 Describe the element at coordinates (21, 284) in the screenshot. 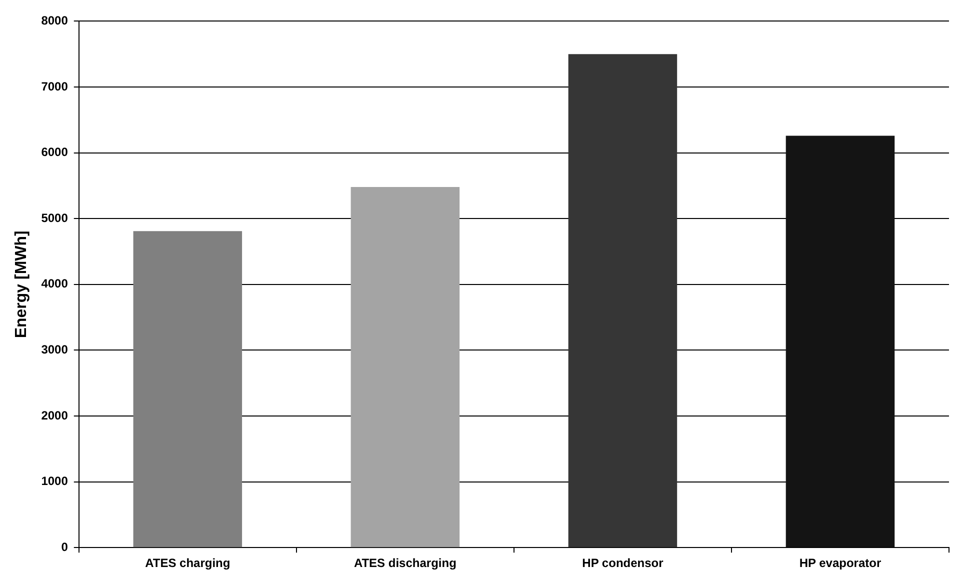

I see `y-axis-title: Energy [MWh]` at that location.